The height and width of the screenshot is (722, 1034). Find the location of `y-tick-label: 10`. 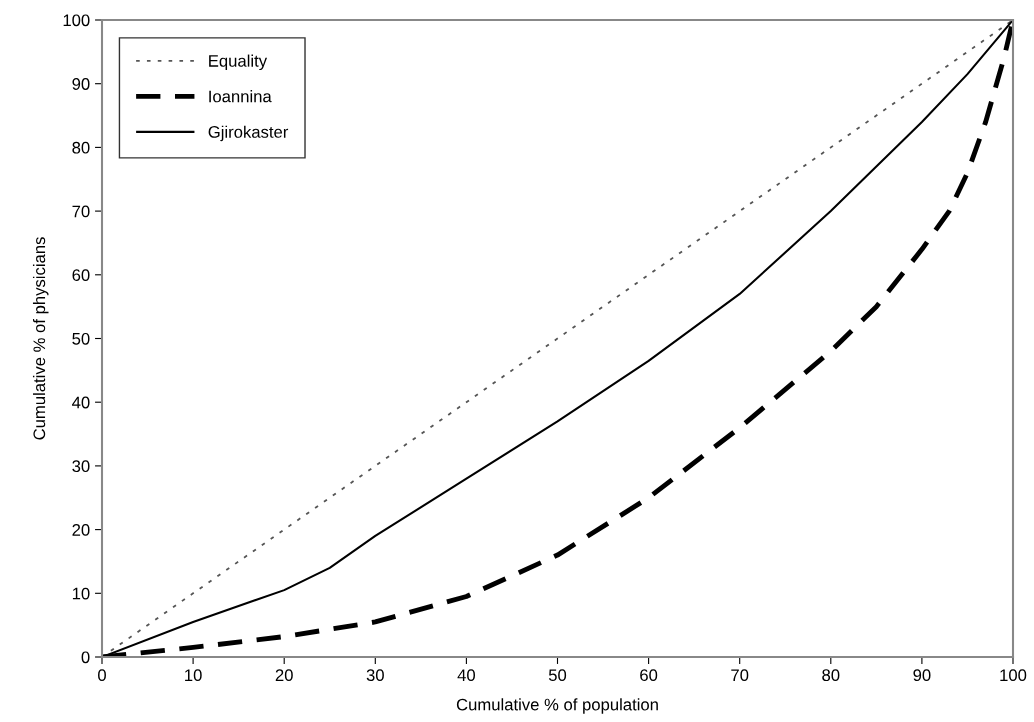

y-tick-label: 10 is located at coordinates (81, 593).